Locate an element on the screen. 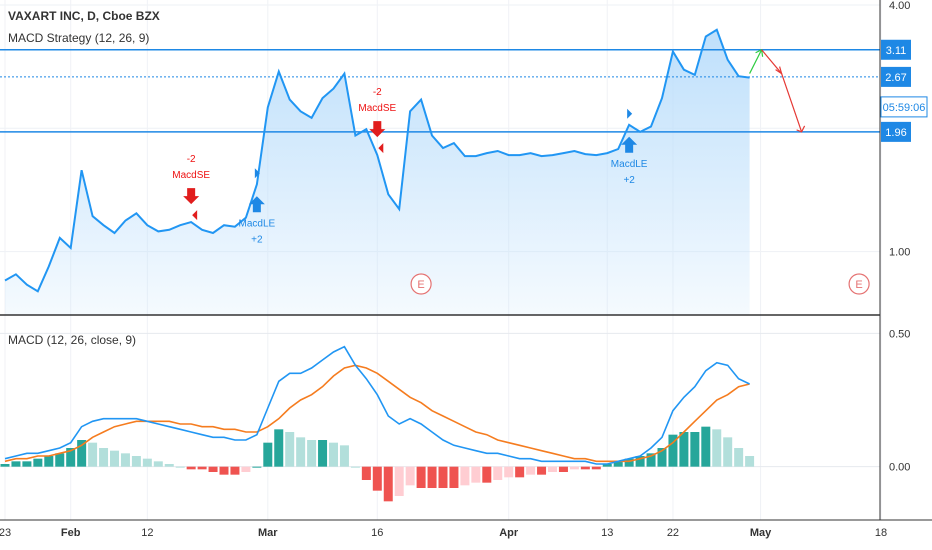 The image size is (932, 550). price-tag-label: 1.96 is located at coordinates (895, 133).